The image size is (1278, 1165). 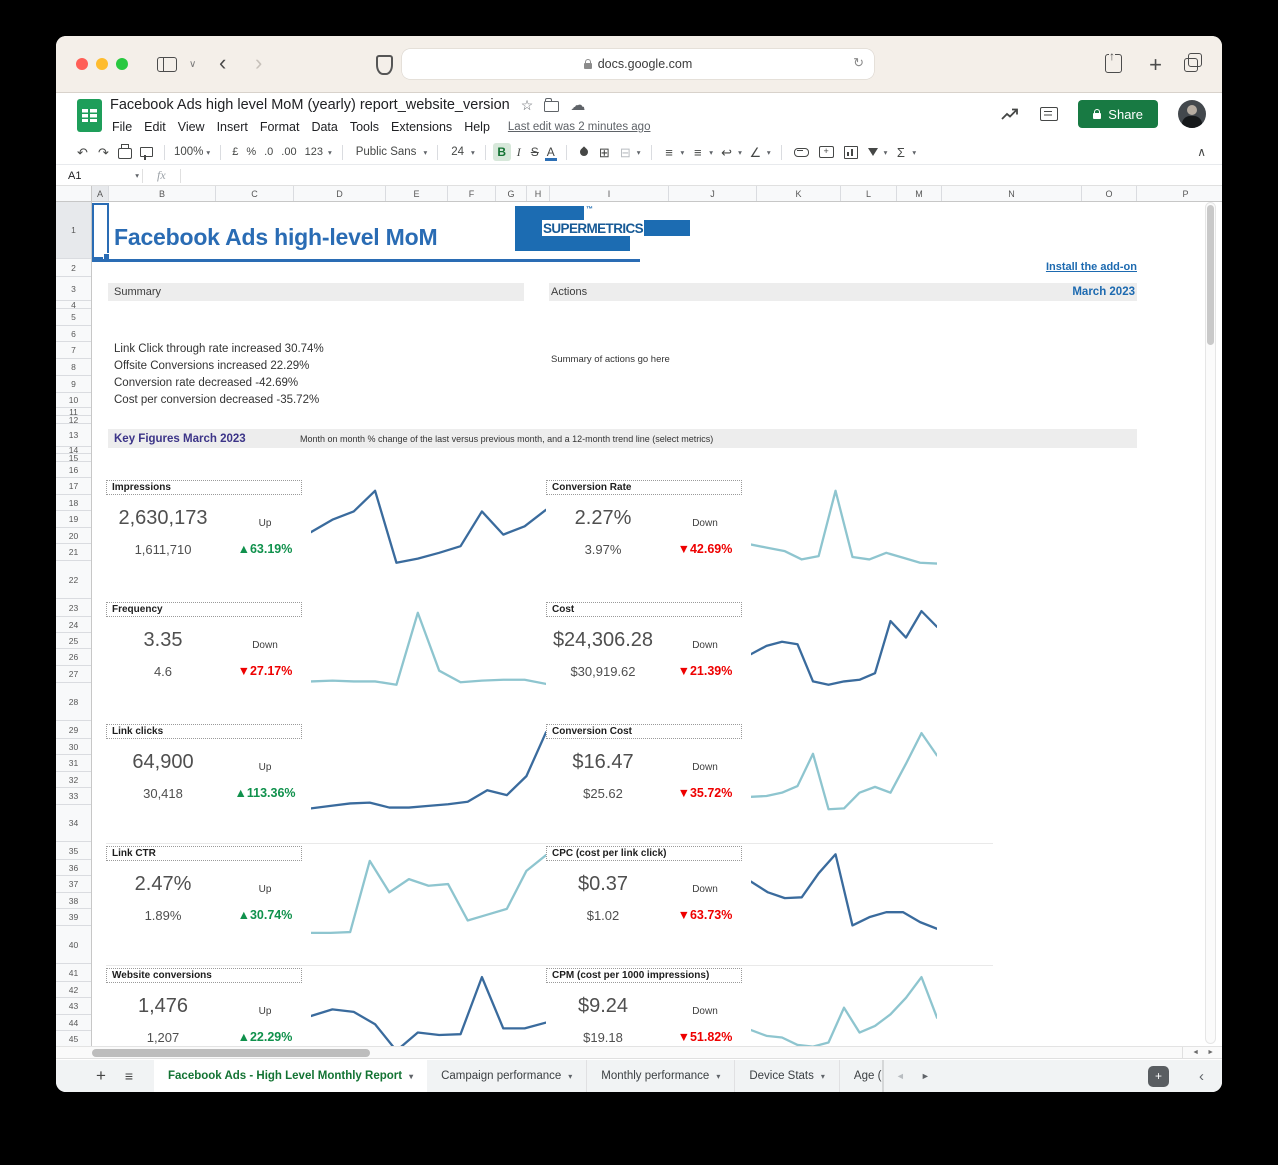 I want to click on sheet-tab: Monthly performance ▾, so click(x=661, y=1076).